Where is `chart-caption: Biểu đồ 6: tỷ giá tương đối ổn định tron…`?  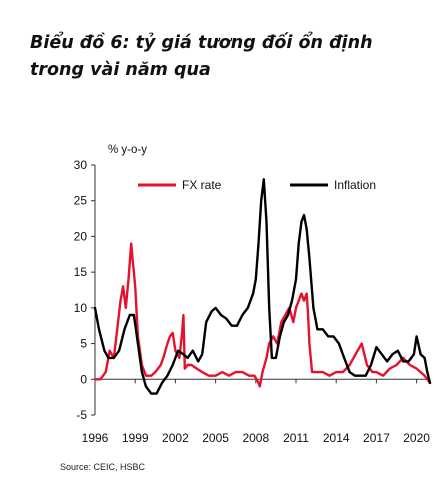
chart-caption: Biểu đồ 6: tỷ giá tương đối ổn định tron… is located at coordinates (201, 56).